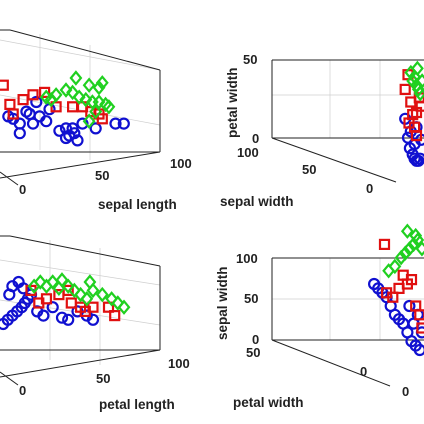 The height and width of the screenshot is (424, 424). I want to click on x-axis-label: petal length, so click(137, 404).